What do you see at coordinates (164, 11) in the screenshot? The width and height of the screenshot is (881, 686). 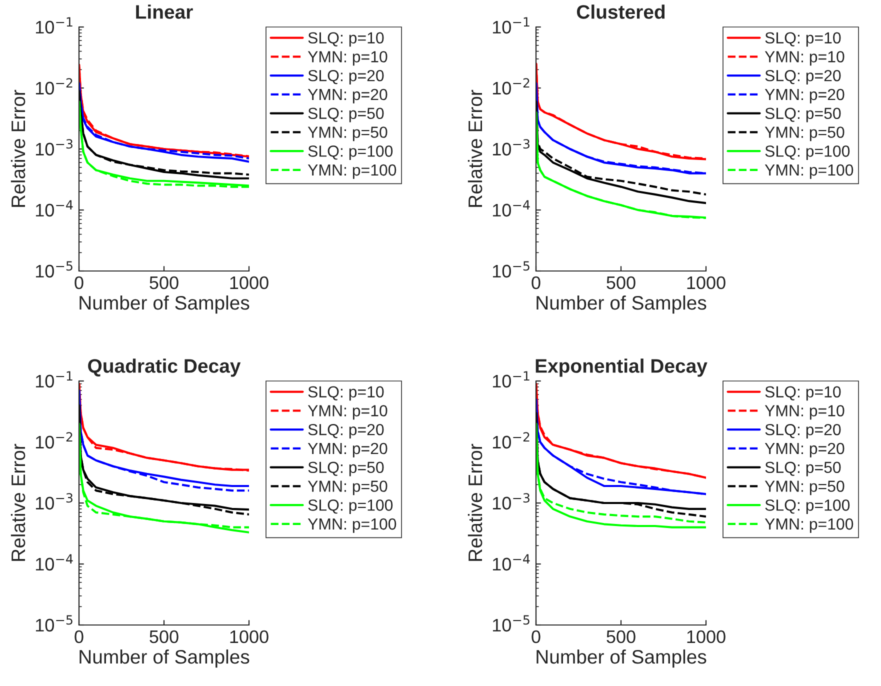 I see `chart-title: Linear` at bounding box center [164, 11].